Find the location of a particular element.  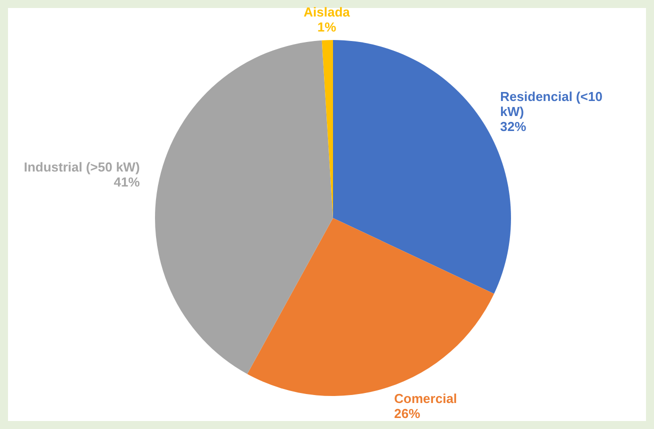

data-label: 32% is located at coordinates (513, 126).